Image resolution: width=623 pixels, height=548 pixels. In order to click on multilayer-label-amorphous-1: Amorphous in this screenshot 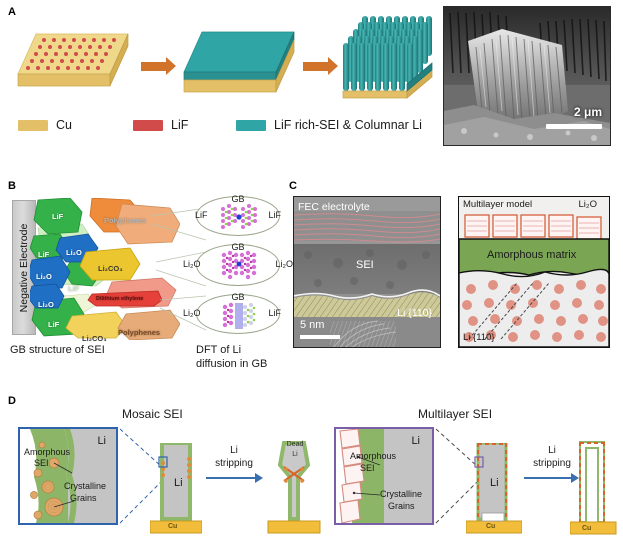, I will do `click(373, 456)`.